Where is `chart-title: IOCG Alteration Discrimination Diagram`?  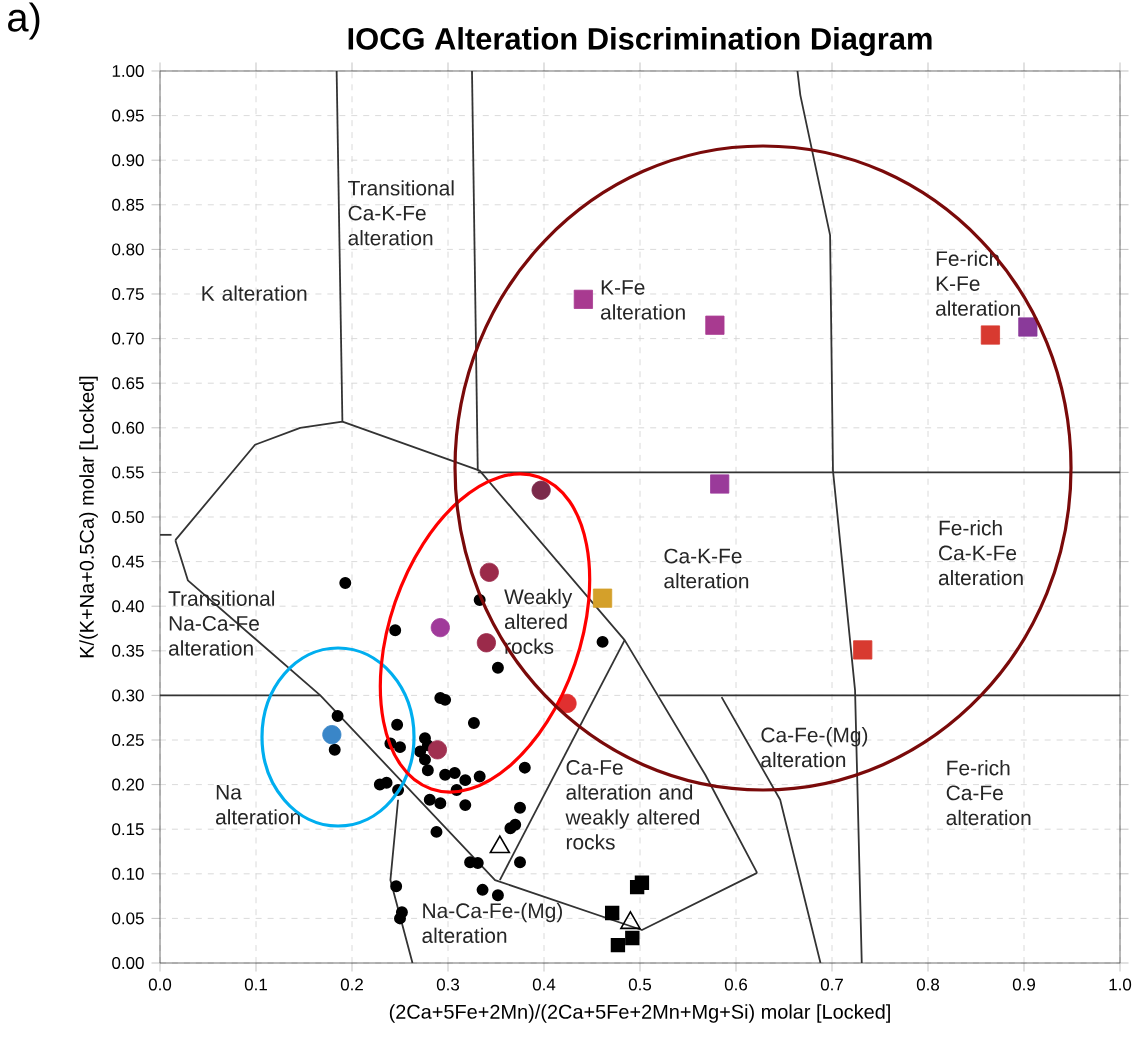 chart-title: IOCG Alteration Discrimination Diagram is located at coordinates (640, 41).